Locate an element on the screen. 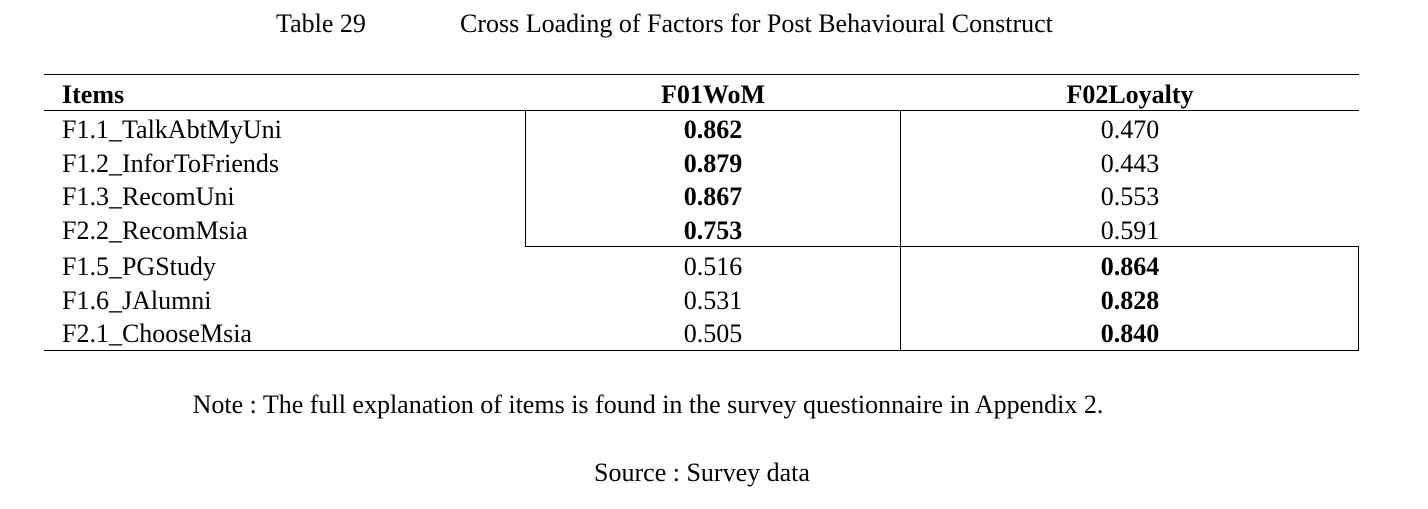 The image size is (1428, 509). loading-cell: 0.470 is located at coordinates (1130, 129).